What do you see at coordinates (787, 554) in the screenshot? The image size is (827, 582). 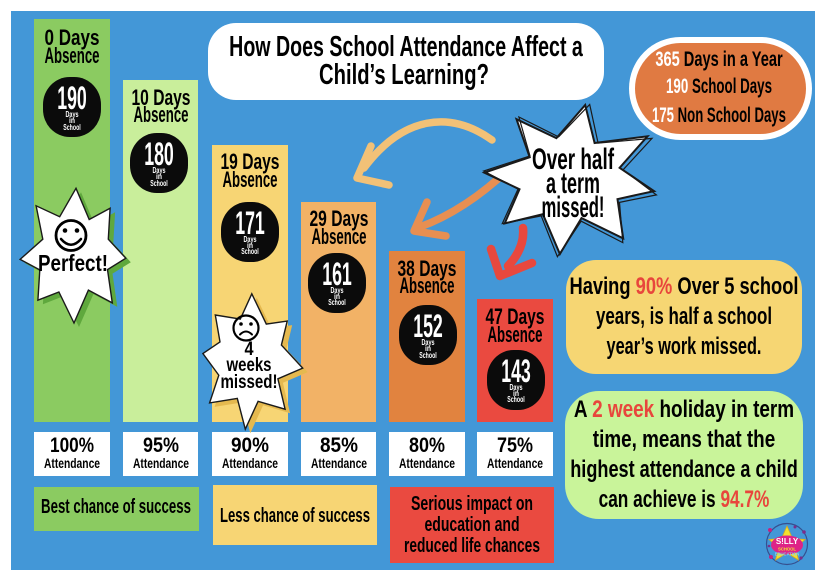 I see `svg-text: EDUCATION` at bounding box center [787, 554].